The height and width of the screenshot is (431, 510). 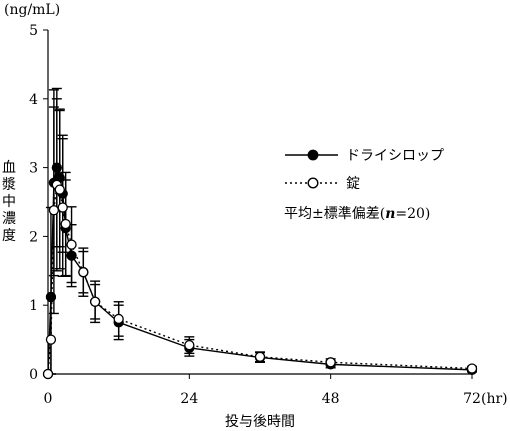 I want to click on stats-annotation-n: n, so click(x=390, y=214).